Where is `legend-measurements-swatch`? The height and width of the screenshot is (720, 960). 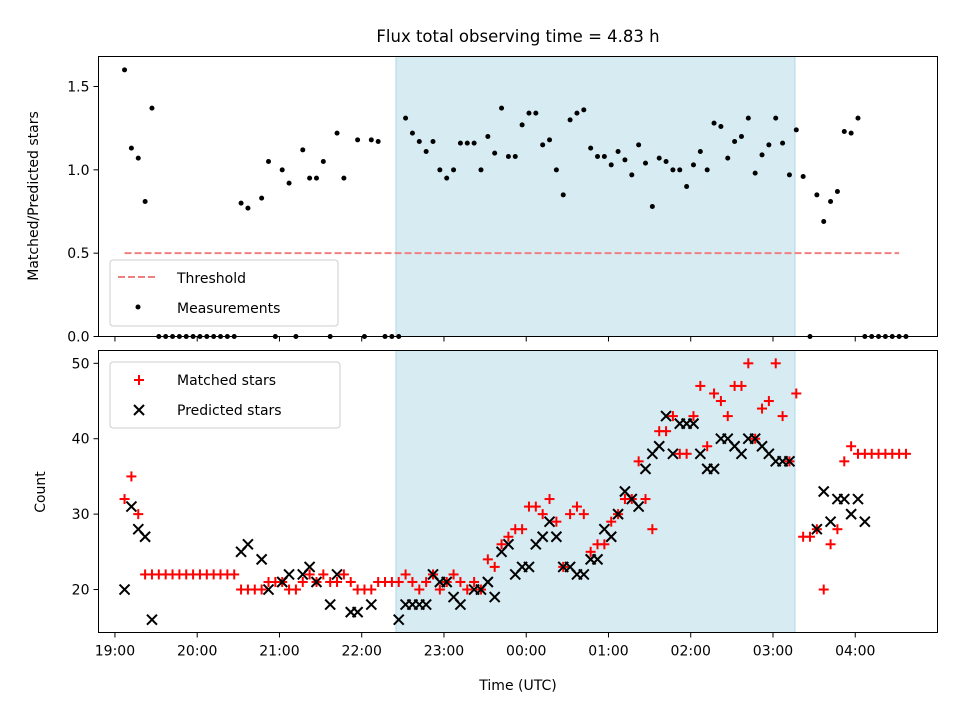 legend-measurements-swatch is located at coordinates (138, 307).